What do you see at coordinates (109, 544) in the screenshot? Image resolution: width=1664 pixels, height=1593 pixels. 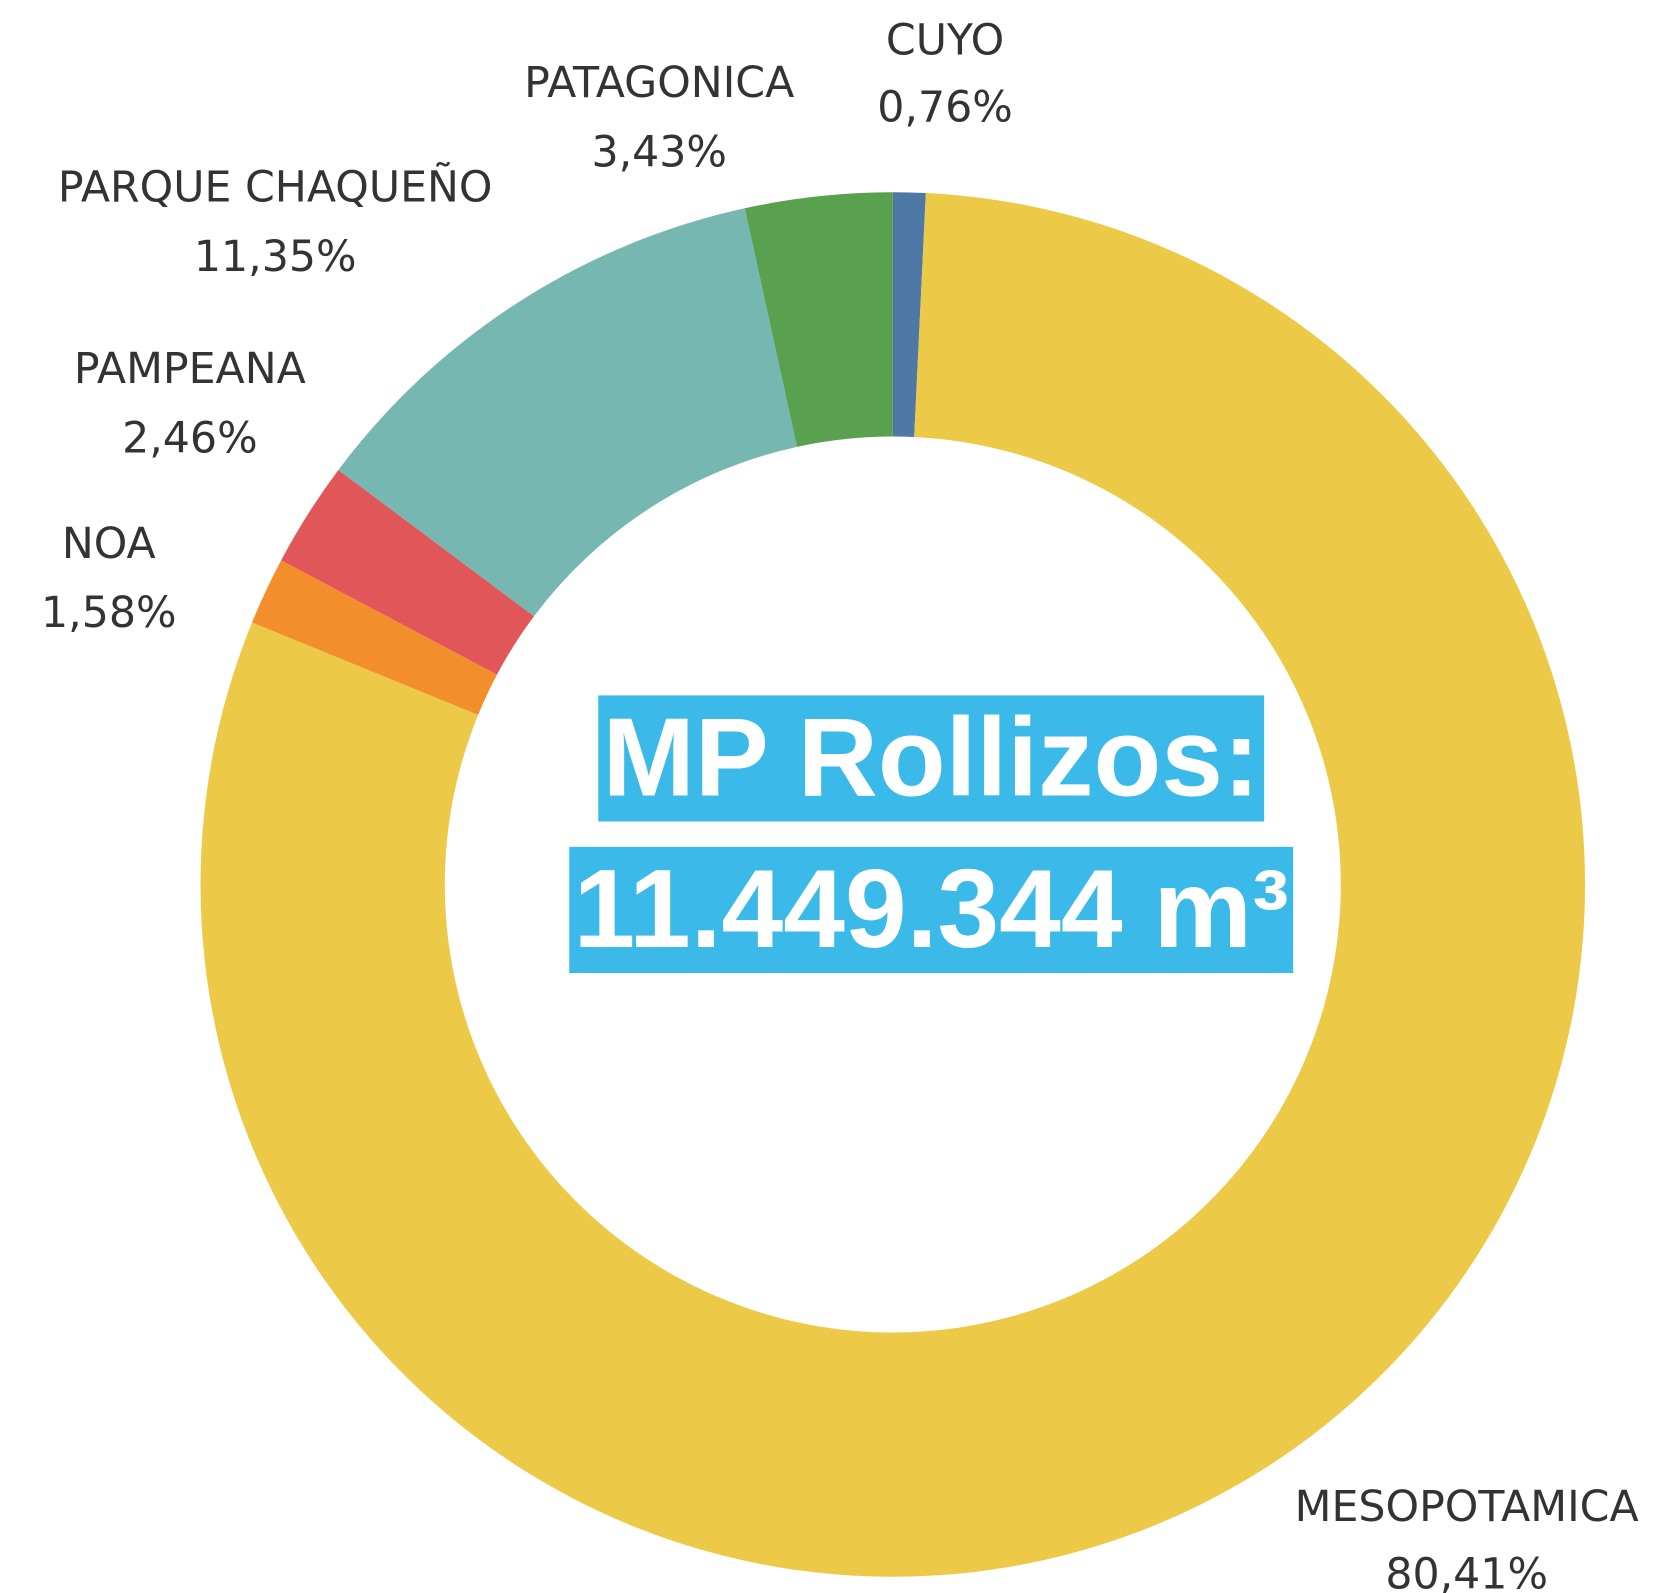 I see `category-label: NOA` at bounding box center [109, 544].